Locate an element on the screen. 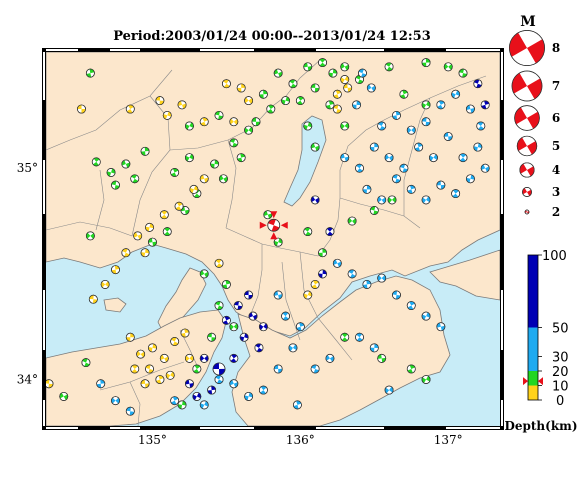 The height and width of the screenshot is (500, 580). depth-color-bar is located at coordinates (534, 327).